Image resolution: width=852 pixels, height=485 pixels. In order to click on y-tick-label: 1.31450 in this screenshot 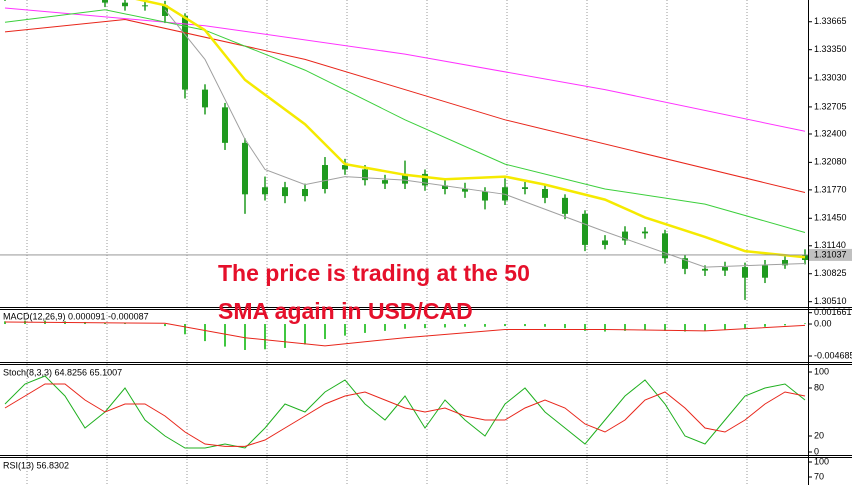, I will do `click(830, 218)`.